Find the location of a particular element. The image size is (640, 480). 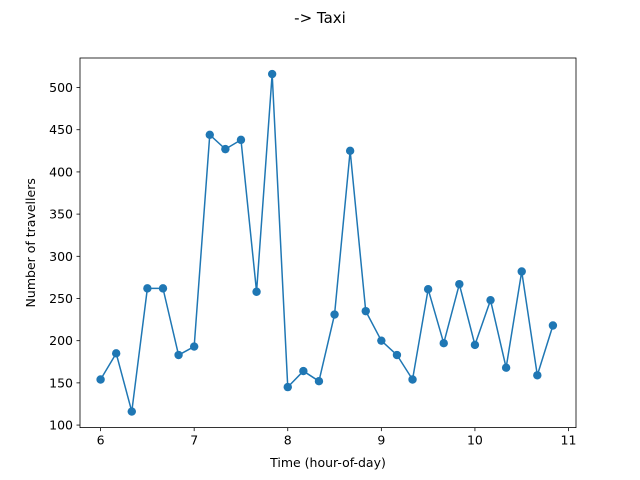

chart-title: -> Taxi is located at coordinates (320, 18).